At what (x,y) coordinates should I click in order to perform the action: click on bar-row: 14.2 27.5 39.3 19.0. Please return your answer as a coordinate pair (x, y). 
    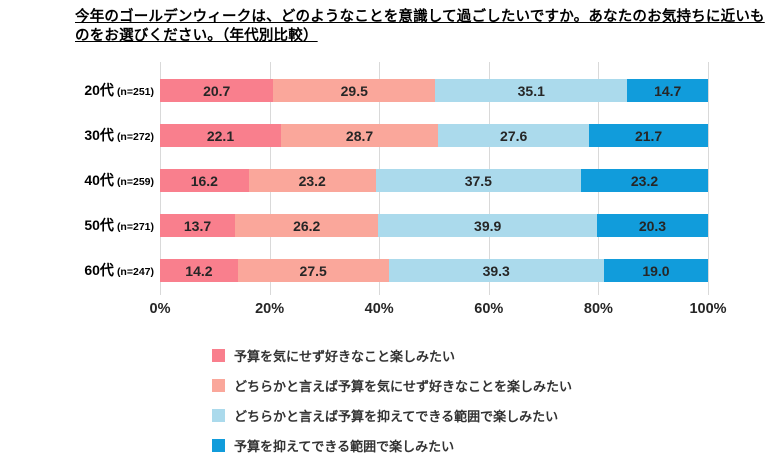
    Looking at the image, I should click on (434, 270).